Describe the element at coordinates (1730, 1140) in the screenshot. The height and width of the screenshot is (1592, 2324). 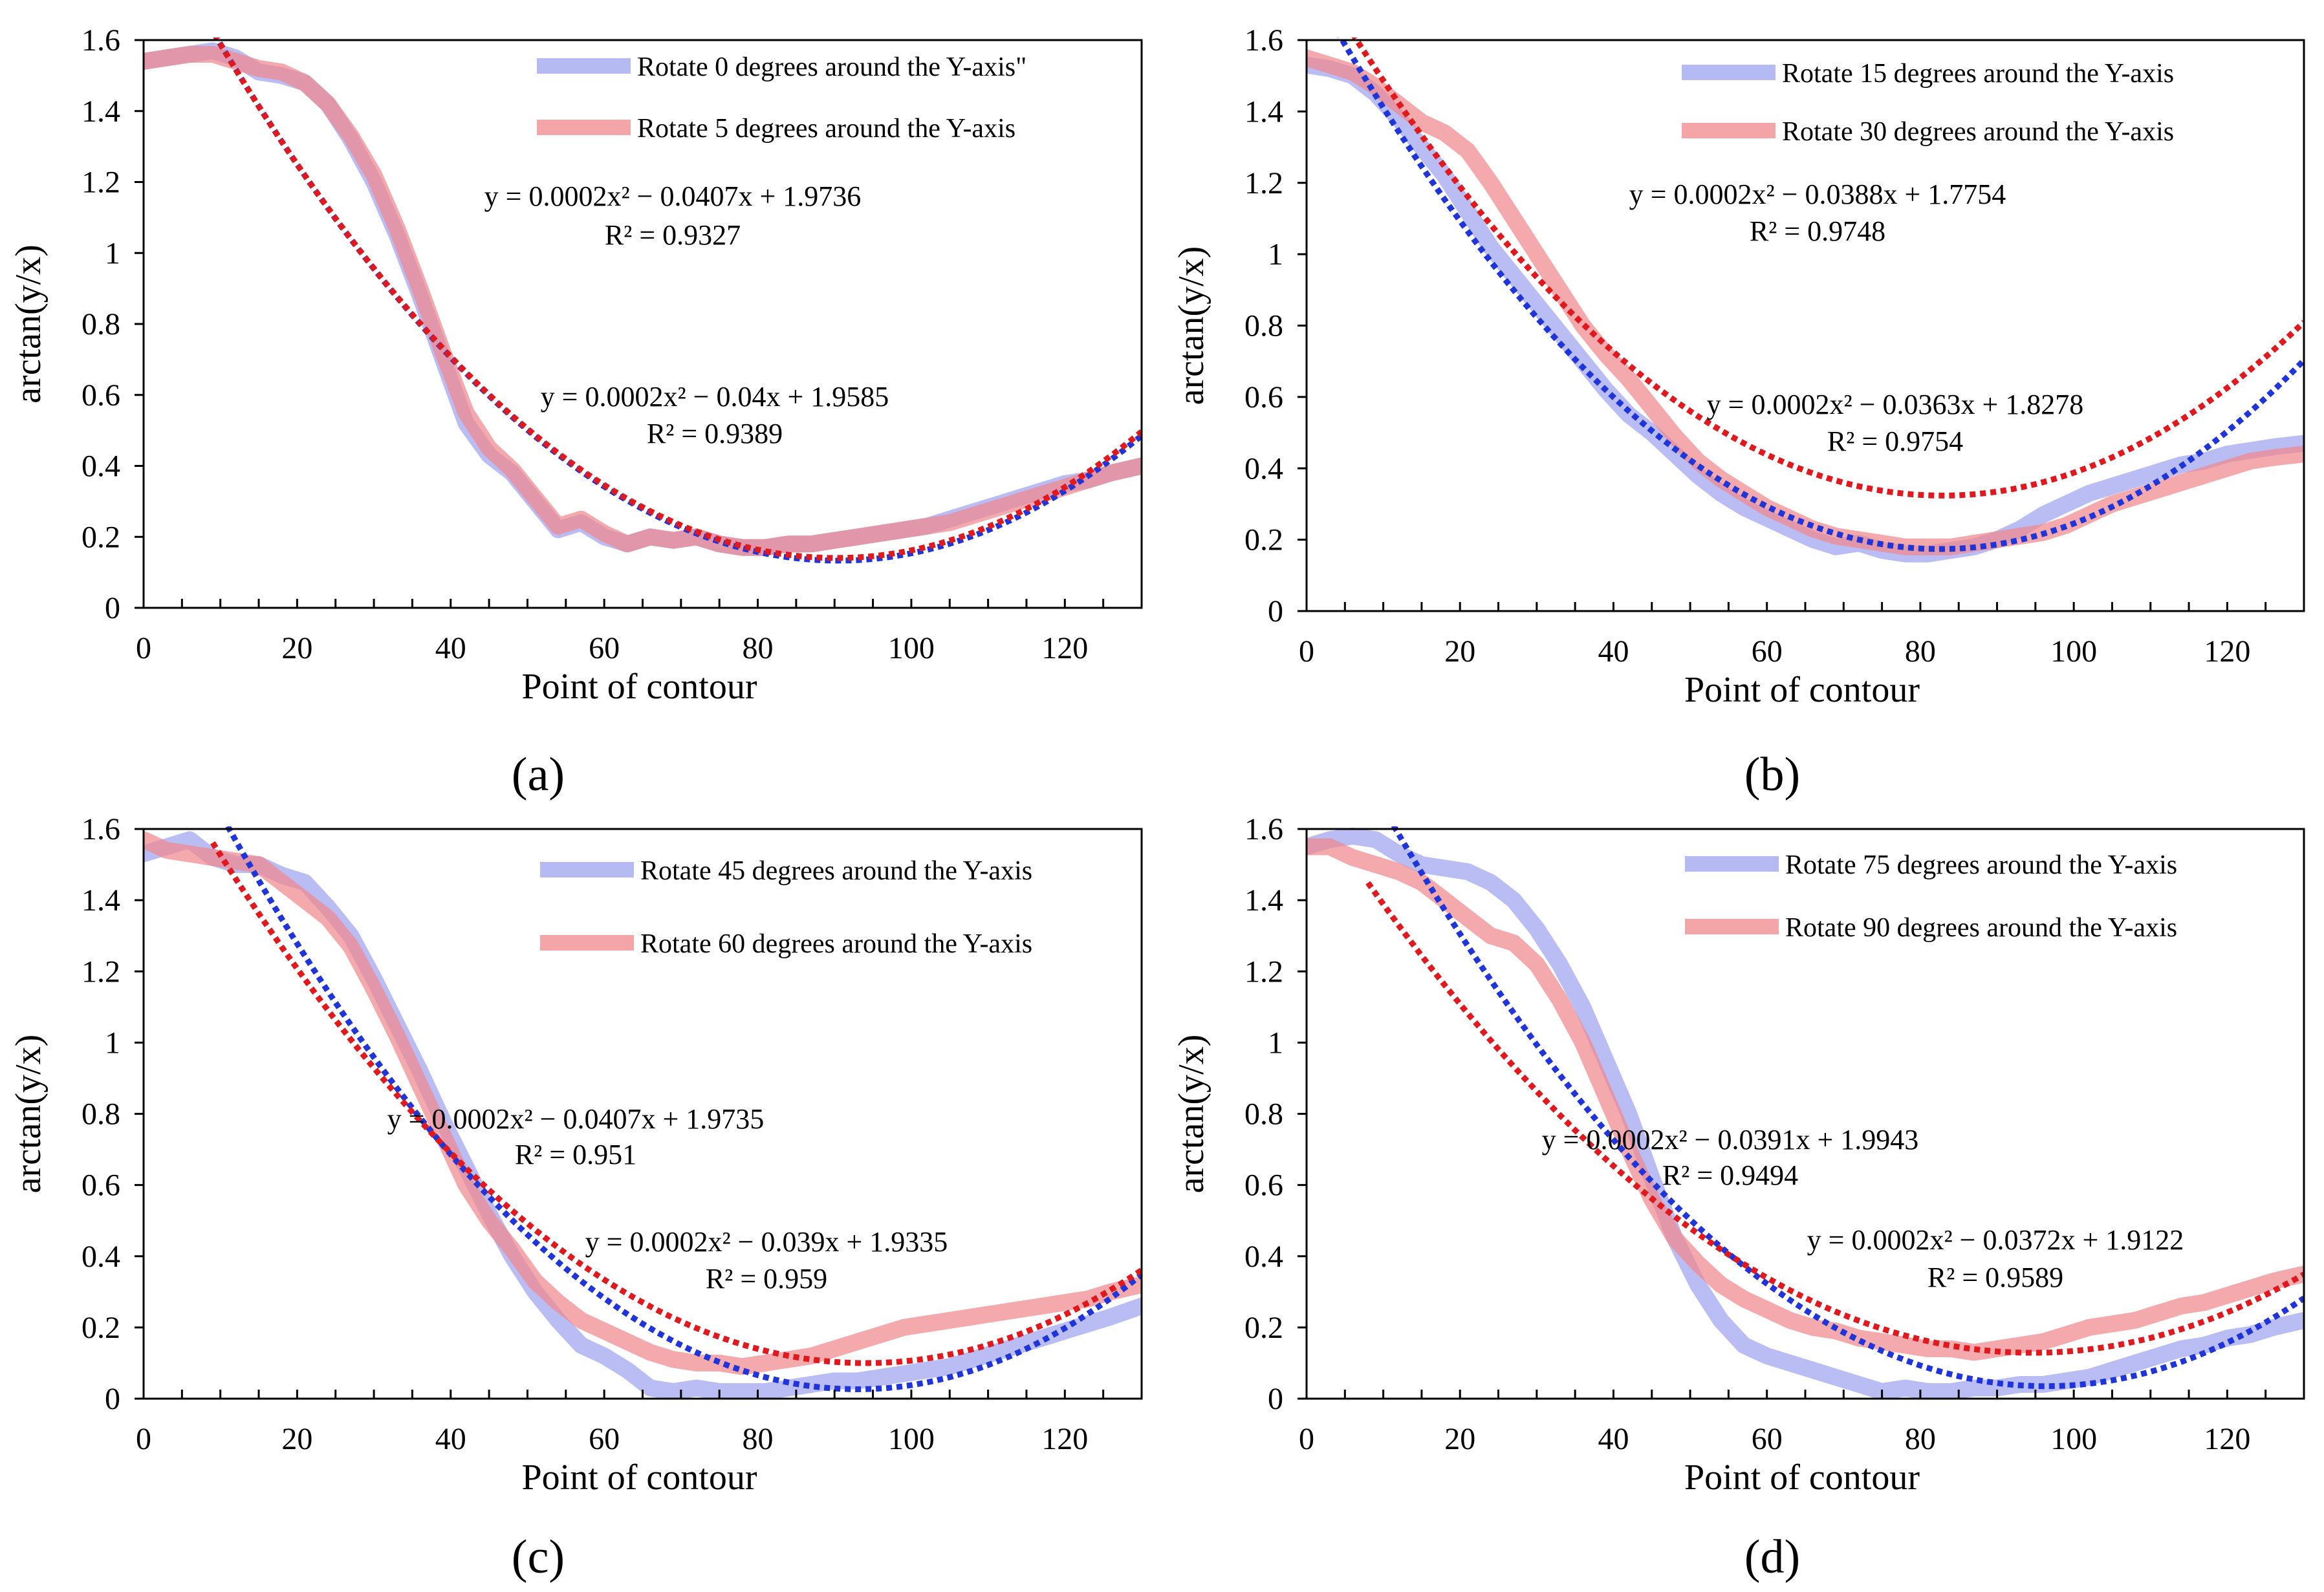
I see `trend-equation: y = 0.0002x² − 0.0391x + 1.9943` at that location.